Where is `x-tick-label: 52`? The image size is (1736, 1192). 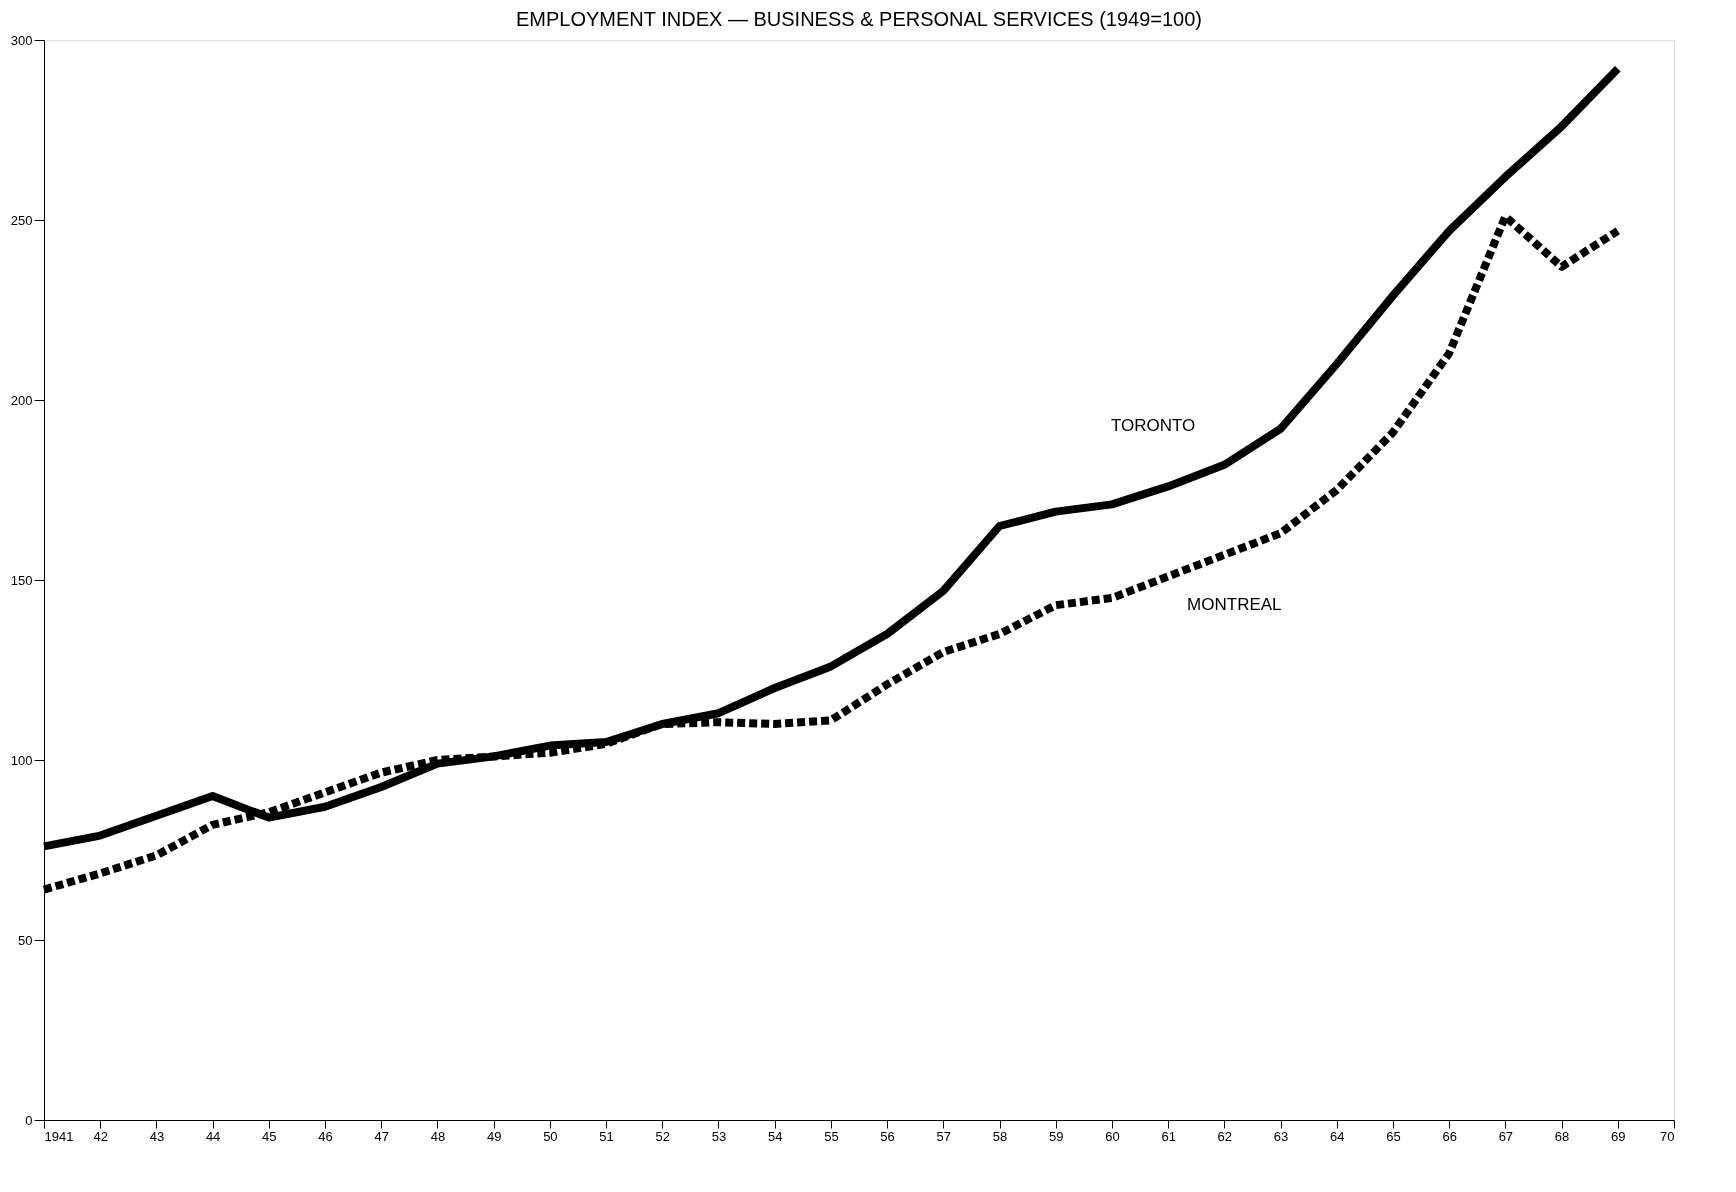
x-tick-label: 52 is located at coordinates (663, 1136).